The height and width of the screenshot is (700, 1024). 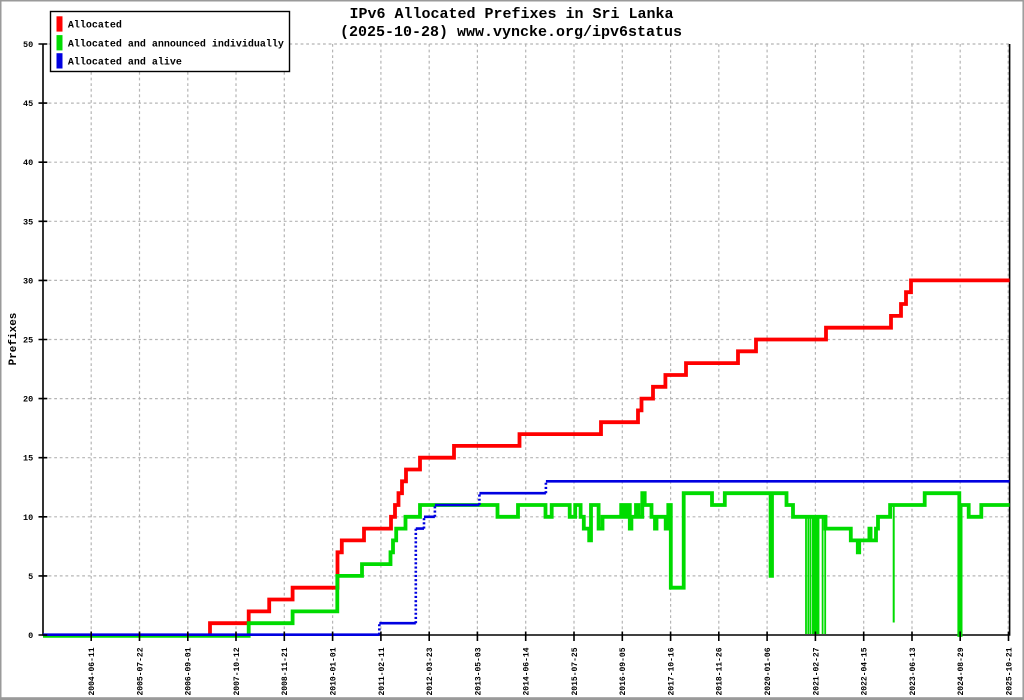 I want to click on svg-text: Allocated, so click(x=95, y=26).